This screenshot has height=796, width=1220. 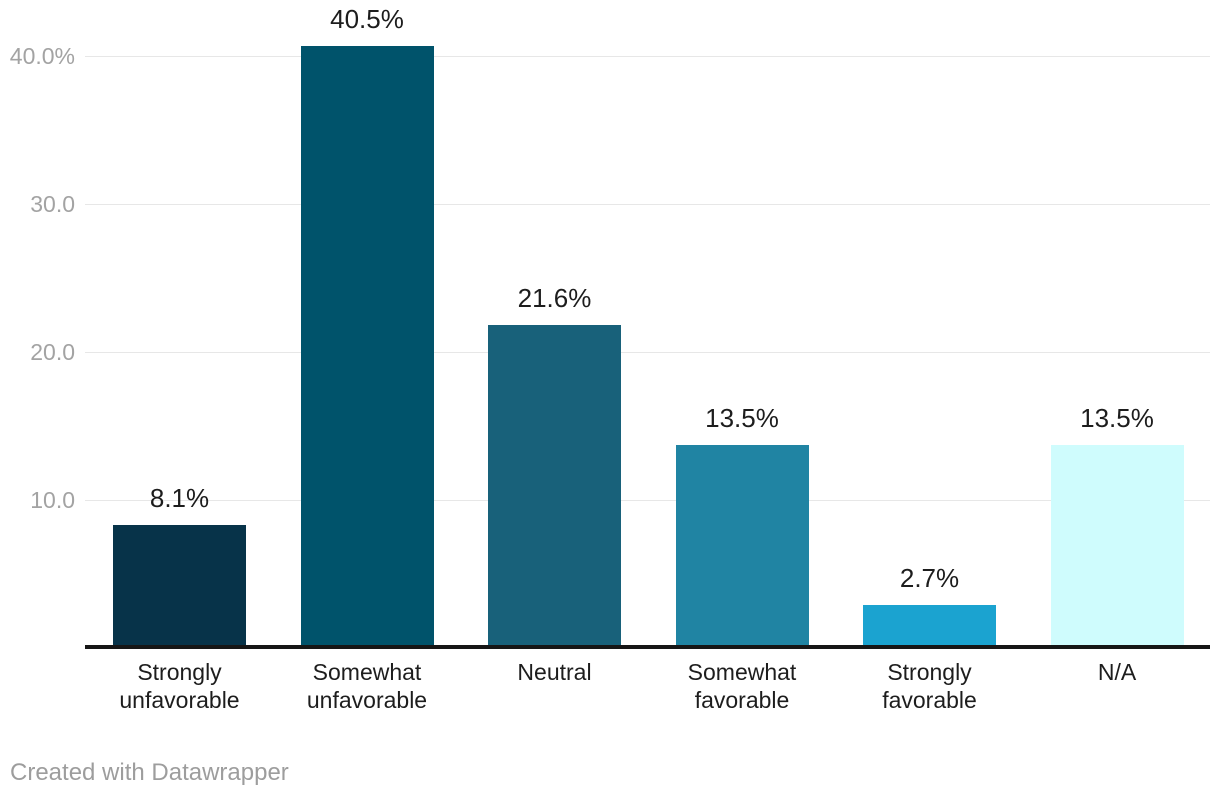 What do you see at coordinates (647, 647) in the screenshot?
I see `x-axis-line` at bounding box center [647, 647].